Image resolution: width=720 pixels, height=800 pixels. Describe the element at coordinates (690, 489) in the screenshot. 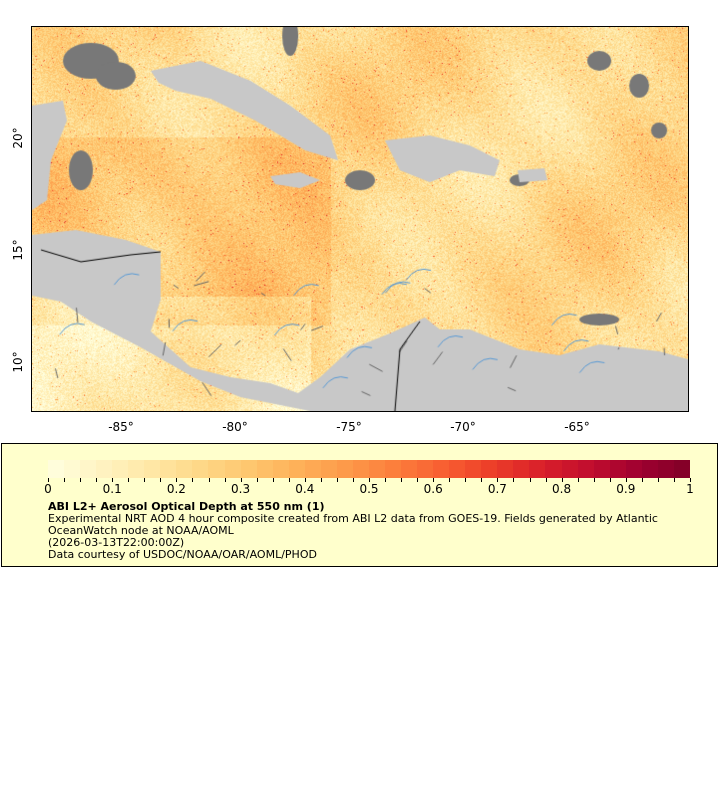

I see `colorbar-label: 1` at that location.